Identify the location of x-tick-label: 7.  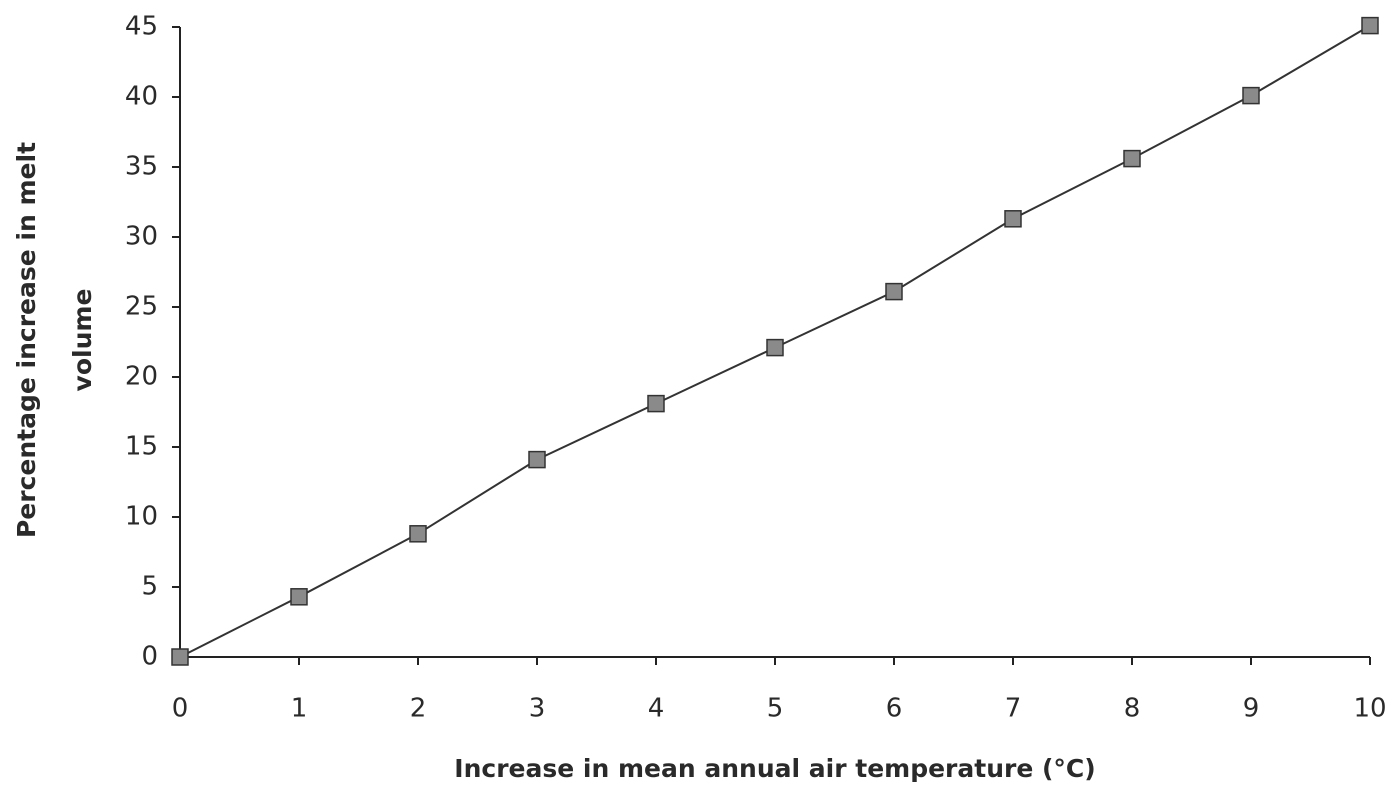
(1013, 709).